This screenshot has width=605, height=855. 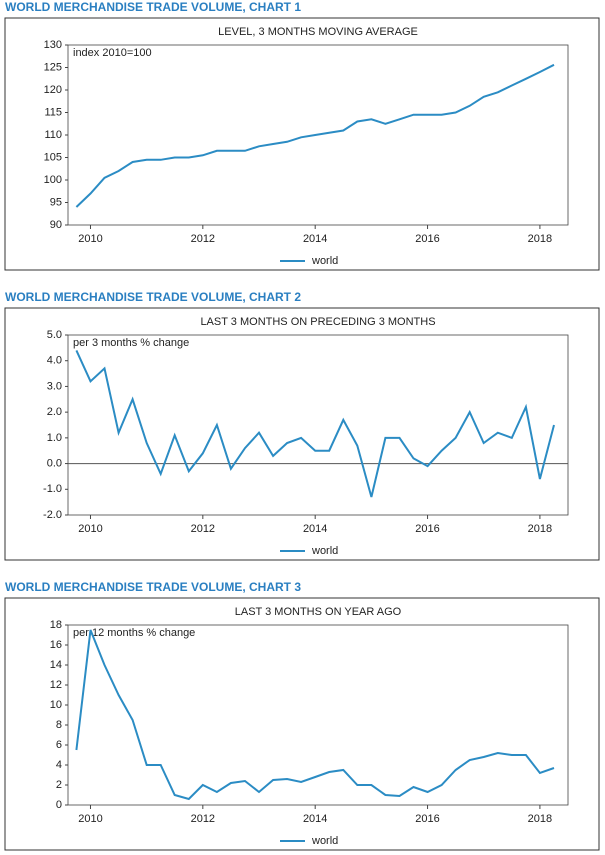 What do you see at coordinates (53, 180) in the screenshot?
I see `y-tick-label: 100` at bounding box center [53, 180].